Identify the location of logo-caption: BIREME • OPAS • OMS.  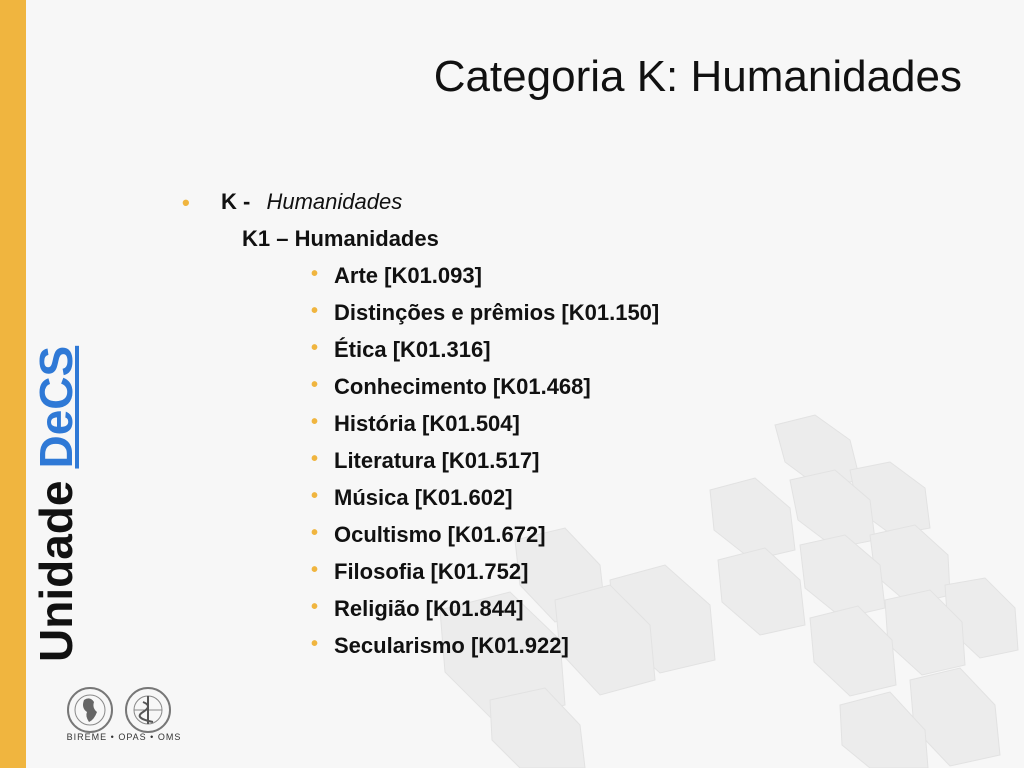
(124, 737).